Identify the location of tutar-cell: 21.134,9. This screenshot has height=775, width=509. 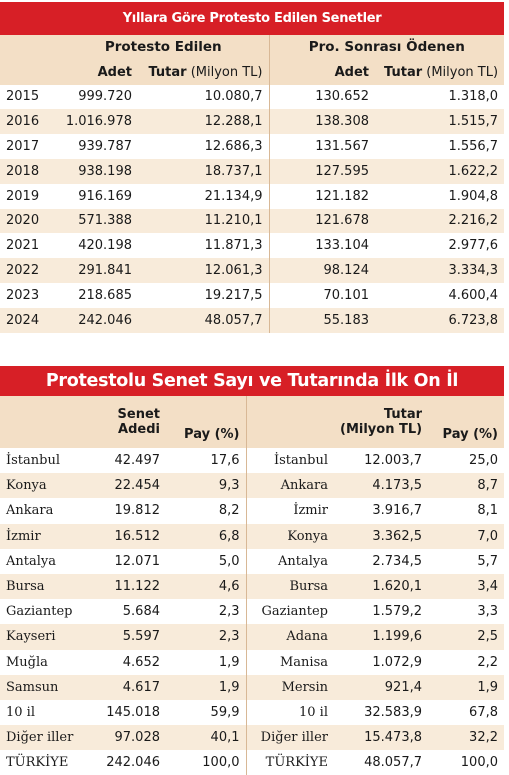
(203, 196).